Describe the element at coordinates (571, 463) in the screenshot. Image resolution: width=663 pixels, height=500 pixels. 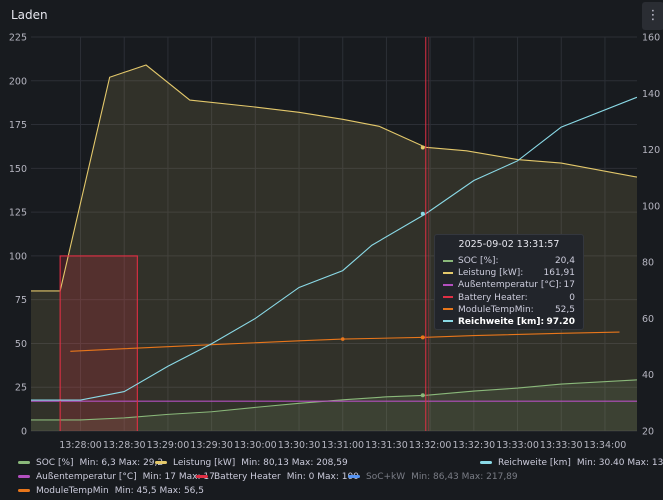
I see `legend-item-reichweite: Reichweite [km]Min: 30.40 Max: 138.60` at that location.